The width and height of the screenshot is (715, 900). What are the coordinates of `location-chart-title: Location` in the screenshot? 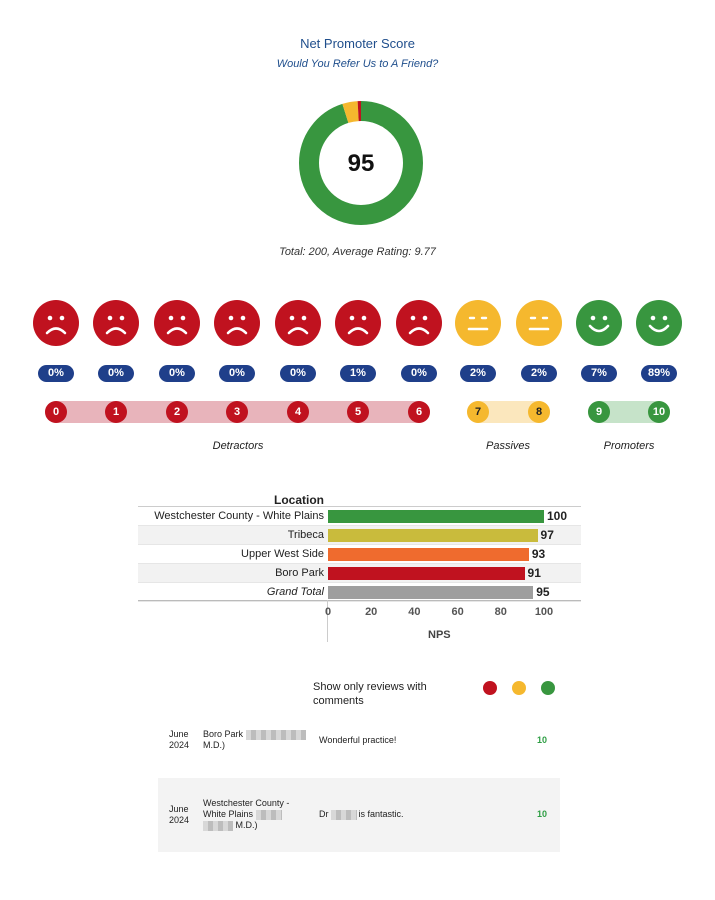 It's located at (299, 500).